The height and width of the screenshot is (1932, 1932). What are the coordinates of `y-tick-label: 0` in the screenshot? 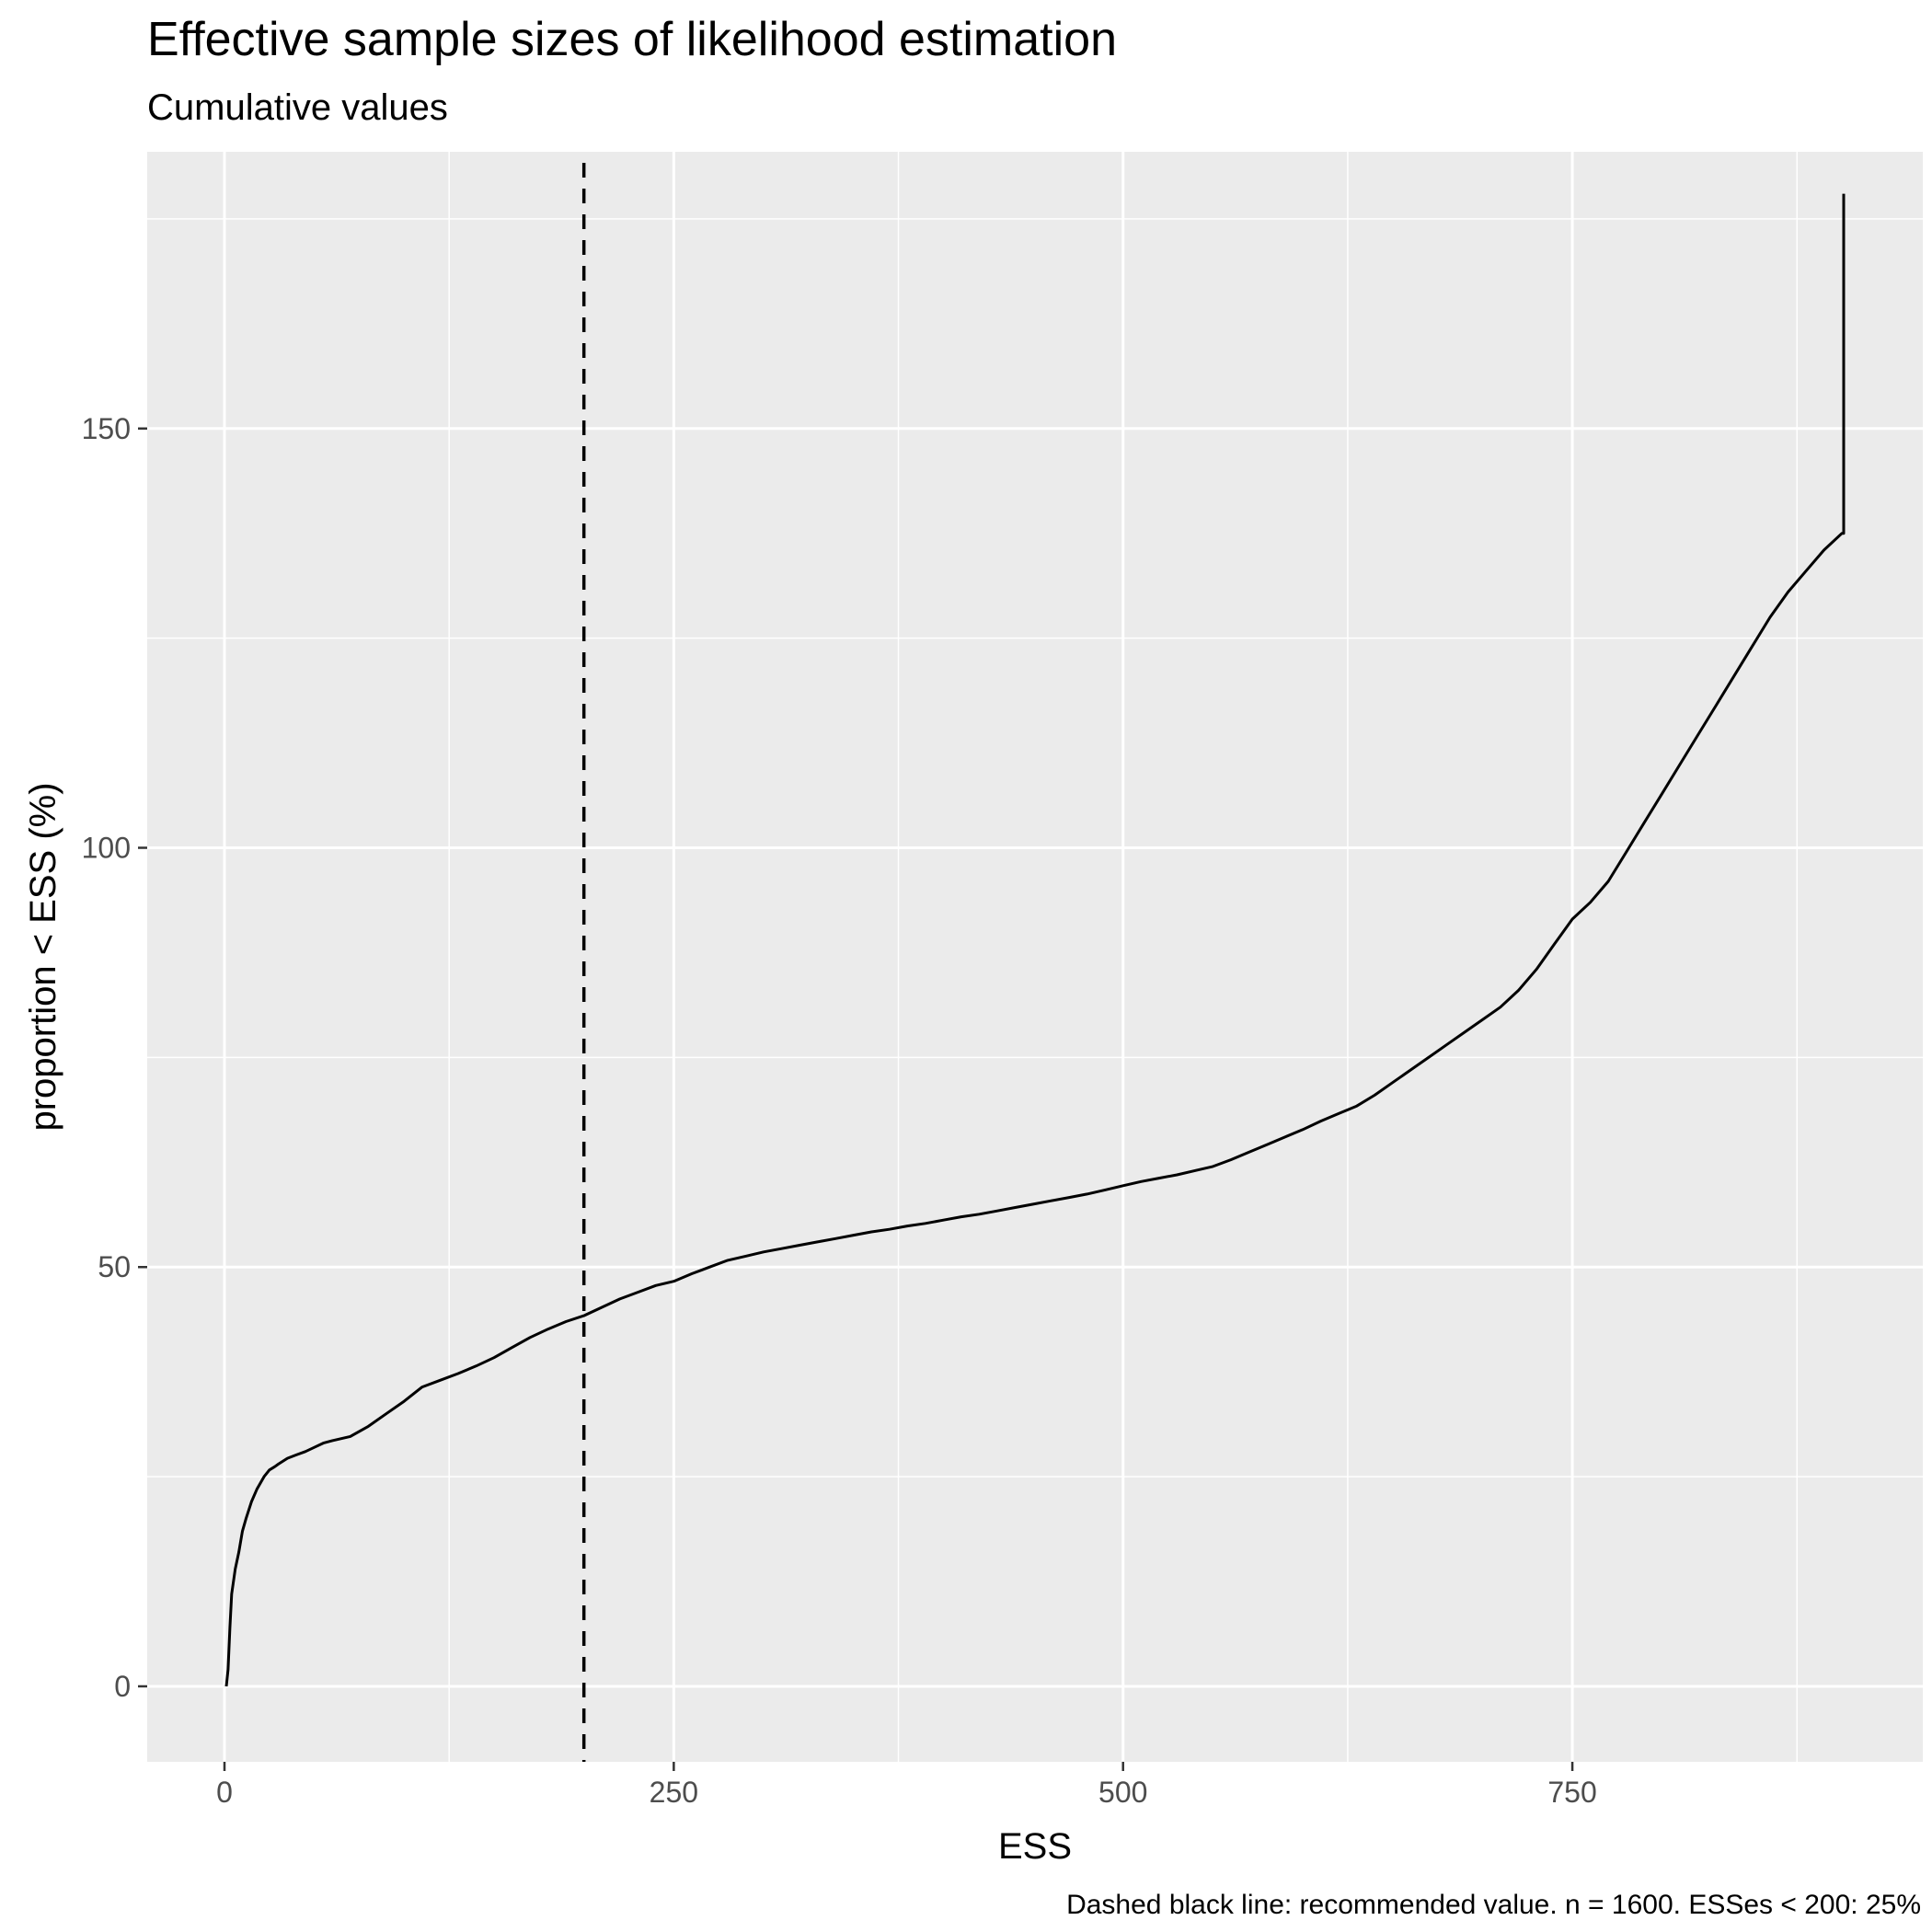 It's located at (122, 1686).